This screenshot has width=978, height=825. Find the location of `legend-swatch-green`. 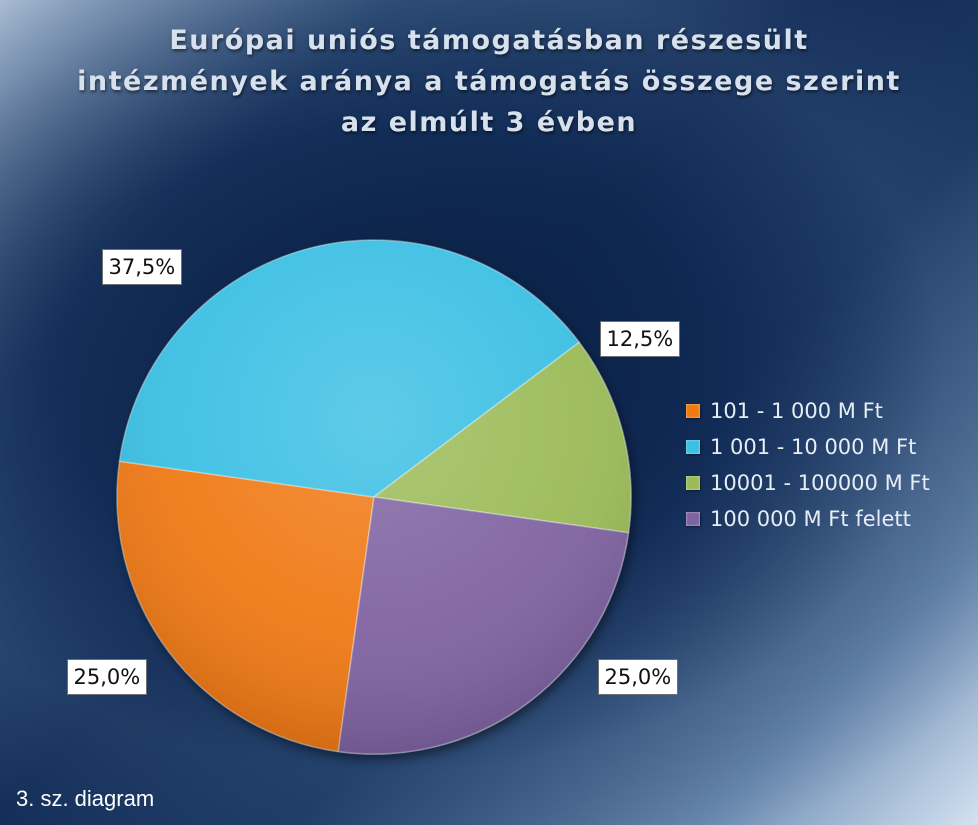

legend-swatch-green is located at coordinates (693, 483).